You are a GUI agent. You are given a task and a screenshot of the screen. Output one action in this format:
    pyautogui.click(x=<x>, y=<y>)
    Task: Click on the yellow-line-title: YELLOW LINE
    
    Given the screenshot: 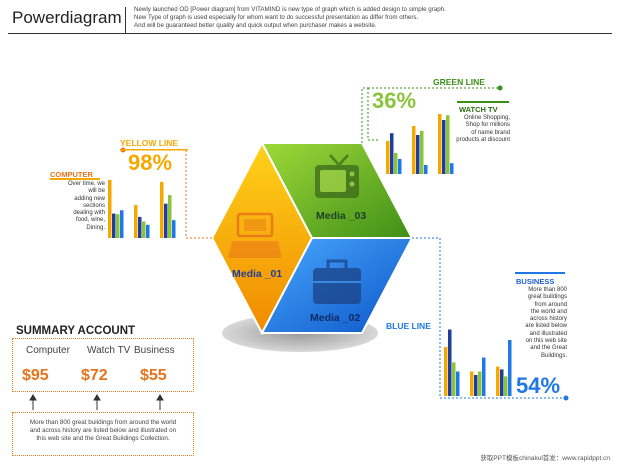 What is the action you would take?
    pyautogui.click(x=149, y=143)
    